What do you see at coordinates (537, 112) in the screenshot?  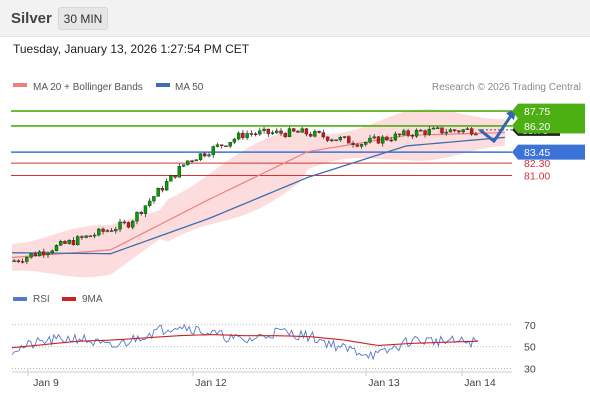 I see `level-label-target: 87.75` at bounding box center [537, 112].